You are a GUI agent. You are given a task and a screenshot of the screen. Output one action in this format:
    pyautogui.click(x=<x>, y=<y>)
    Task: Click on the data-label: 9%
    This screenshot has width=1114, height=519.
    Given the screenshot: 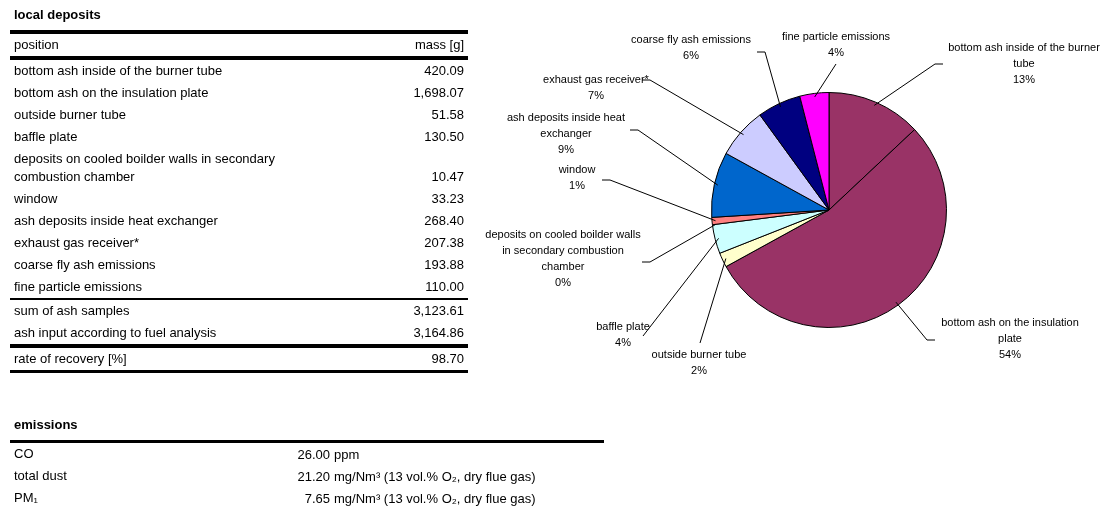 What is the action you would take?
    pyautogui.click(x=566, y=149)
    